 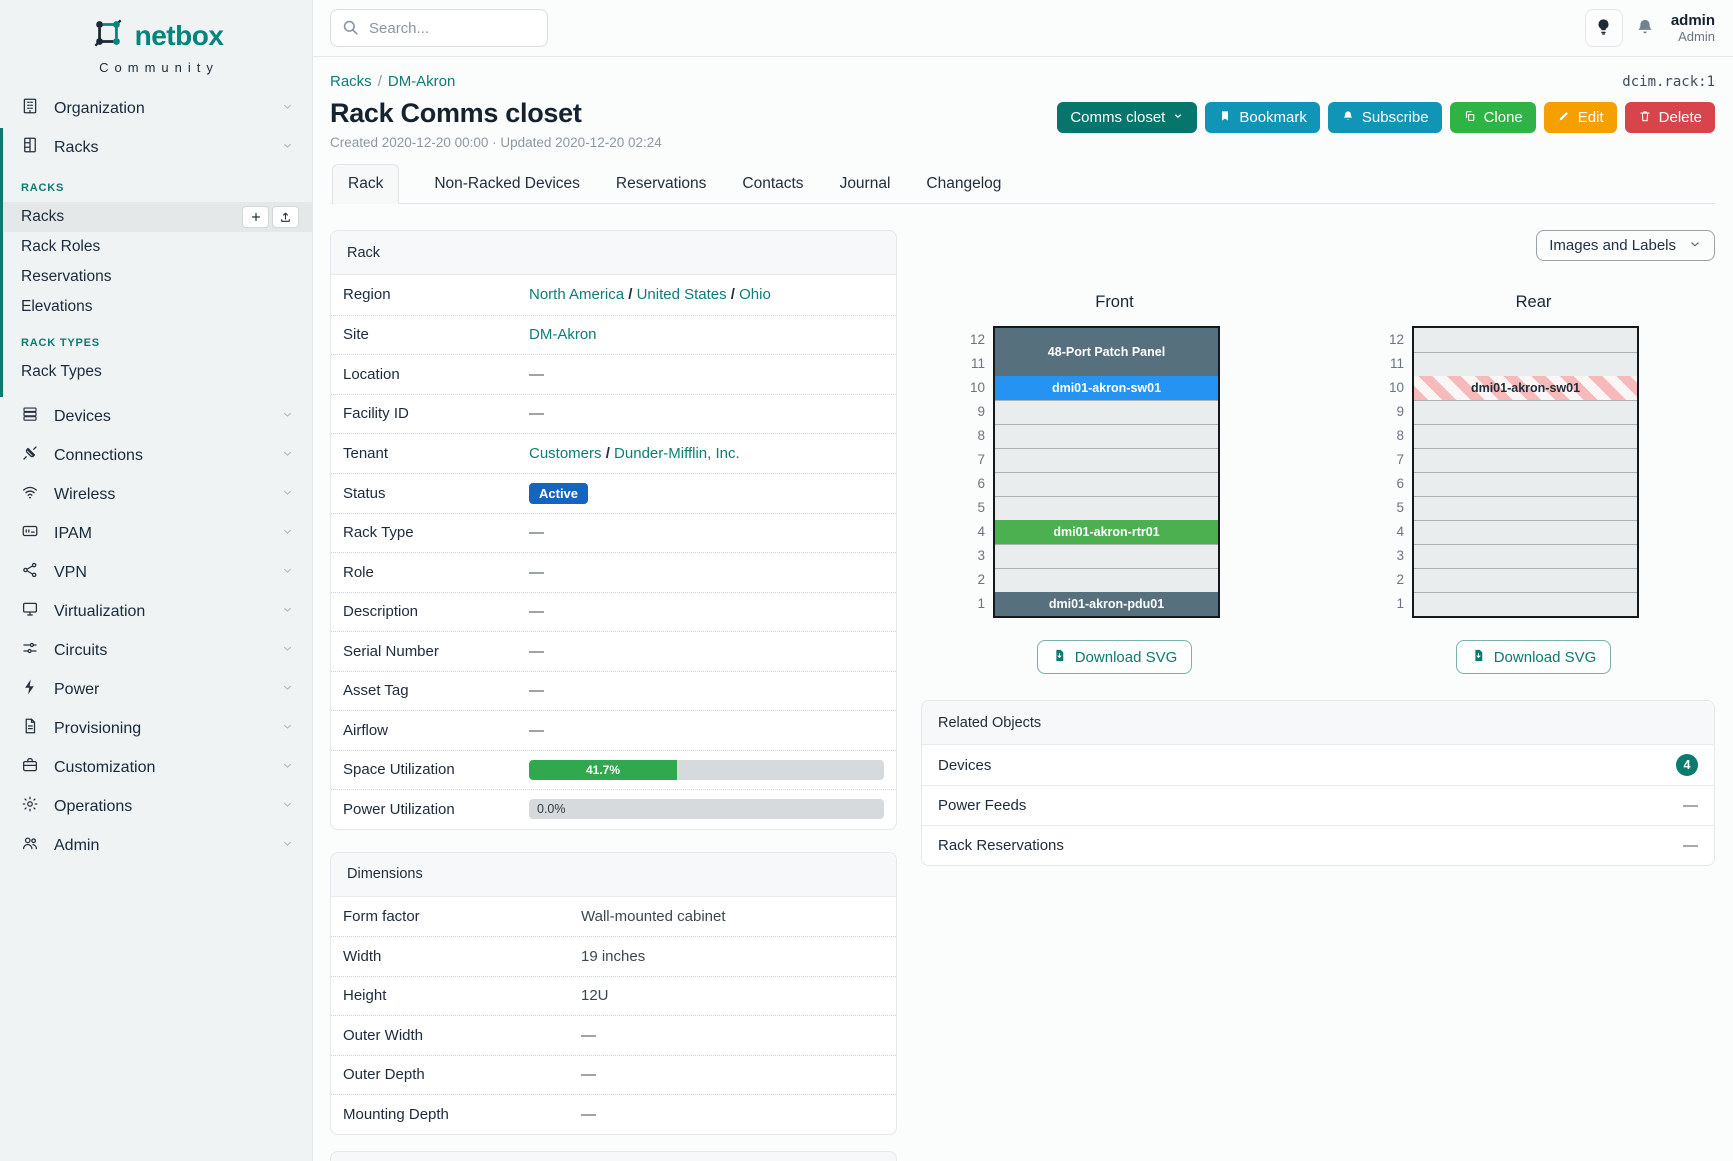 I want to click on theme-toggle-button, so click(x=1603, y=28).